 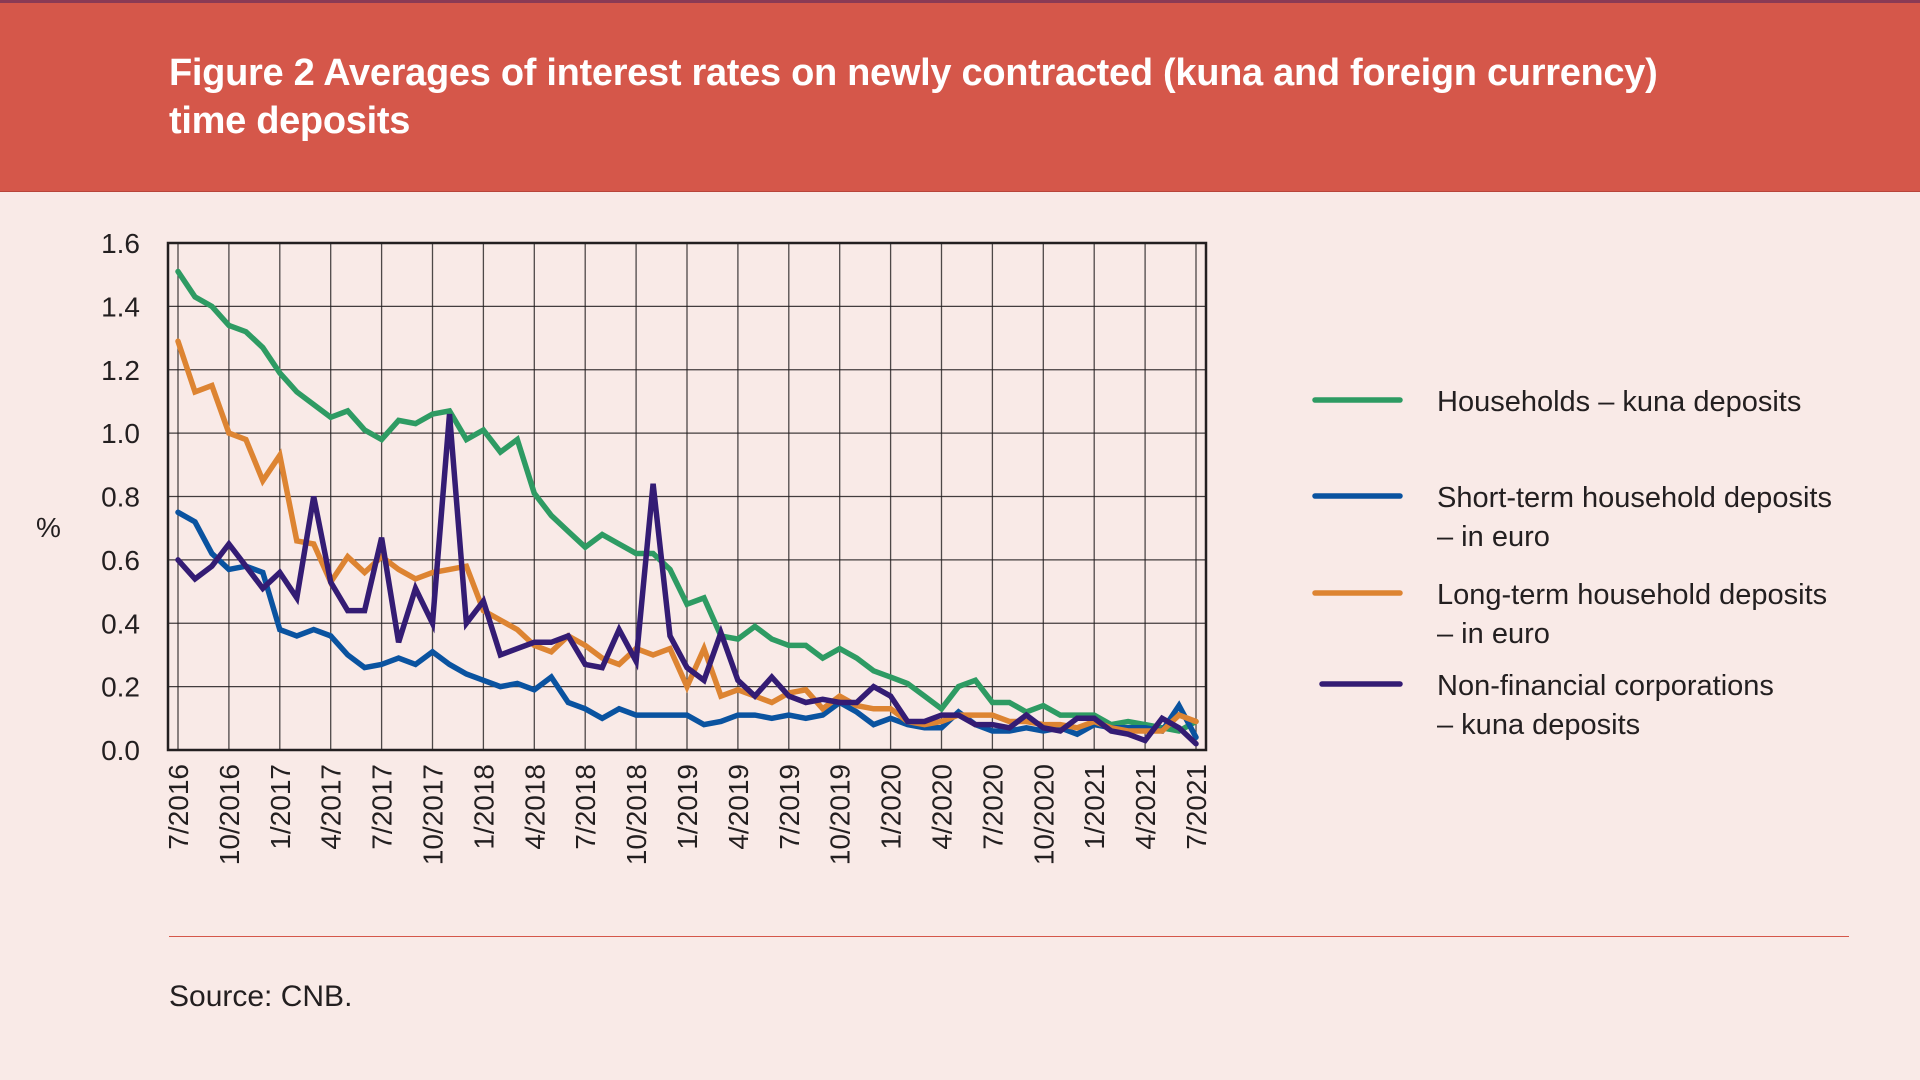 What do you see at coordinates (382, 807) in the screenshot?
I see `x-tick-label: 7/2017` at bounding box center [382, 807].